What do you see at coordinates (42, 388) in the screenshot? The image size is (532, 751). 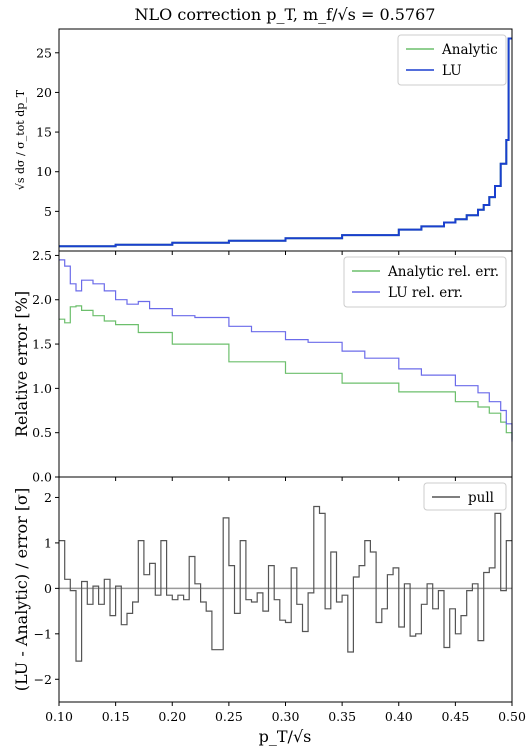 I see `y-tick-label: 1.0` at bounding box center [42, 388].